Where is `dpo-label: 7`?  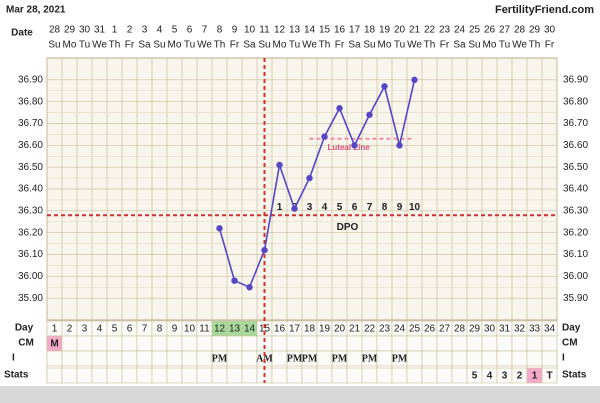 dpo-label: 7 is located at coordinates (370, 207).